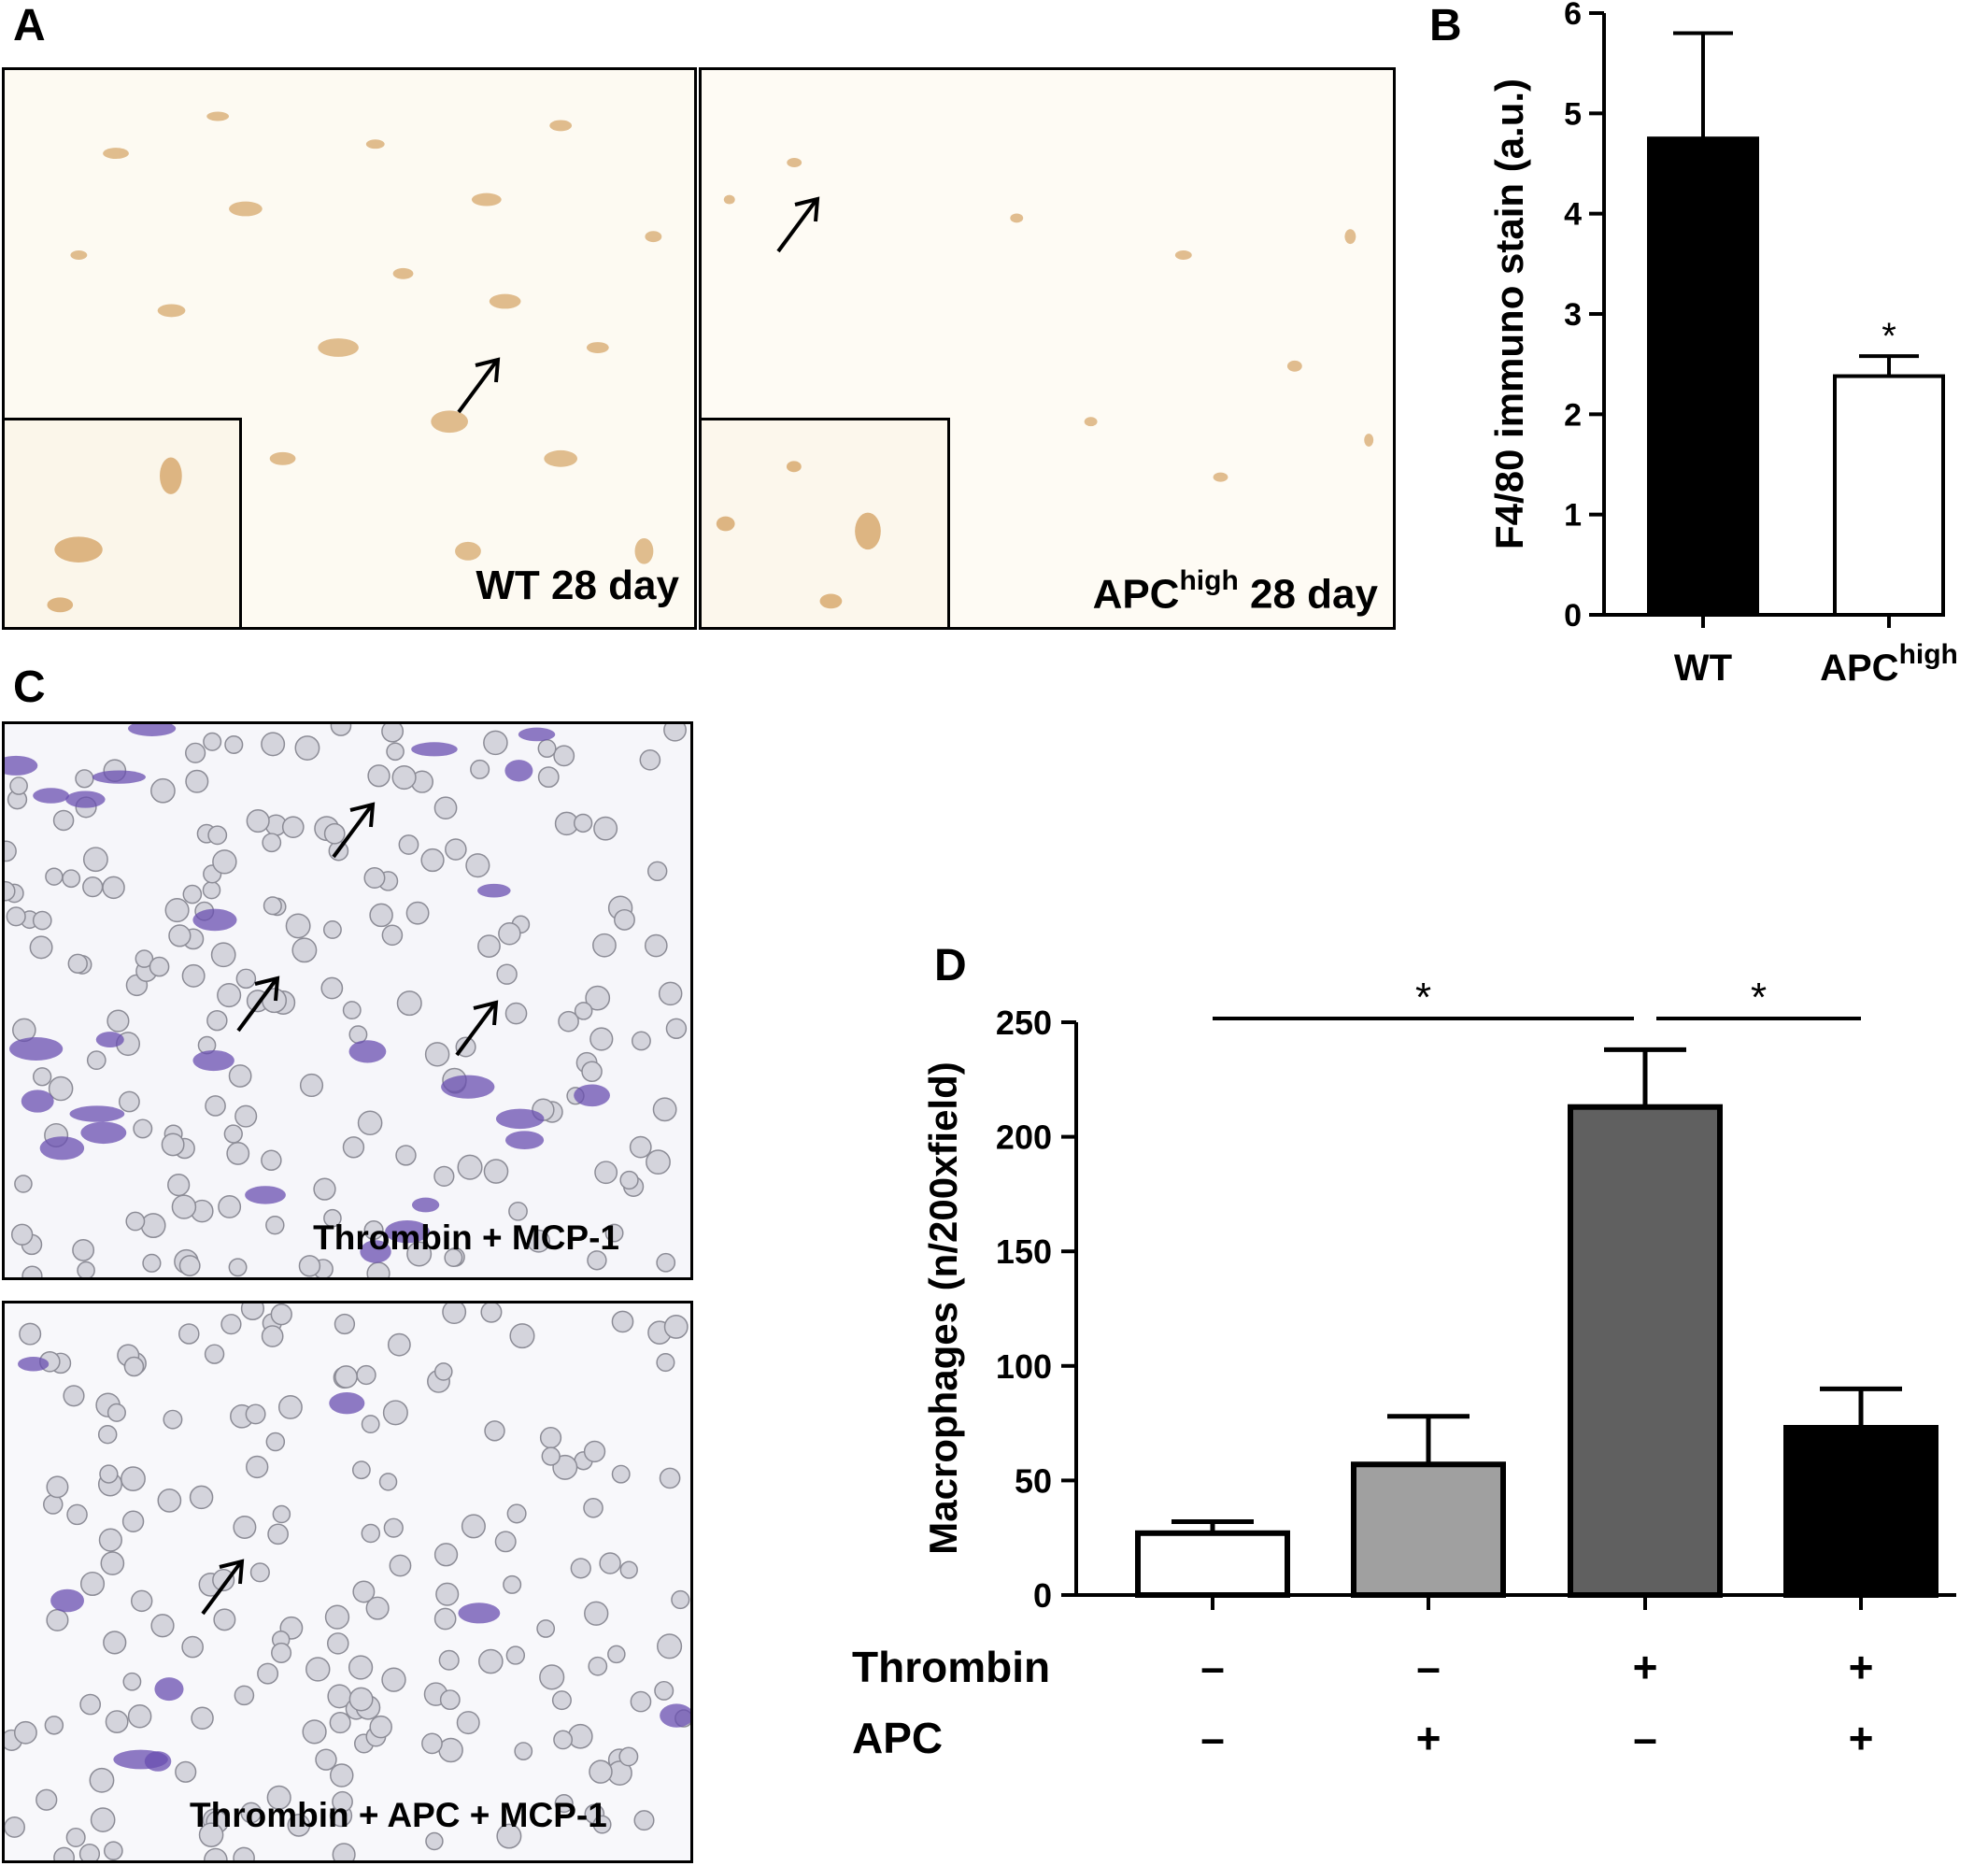 The width and height of the screenshot is (1988, 1866). What do you see at coordinates (1024, 1366) in the screenshot?
I see `y-tick-label: 100` at bounding box center [1024, 1366].